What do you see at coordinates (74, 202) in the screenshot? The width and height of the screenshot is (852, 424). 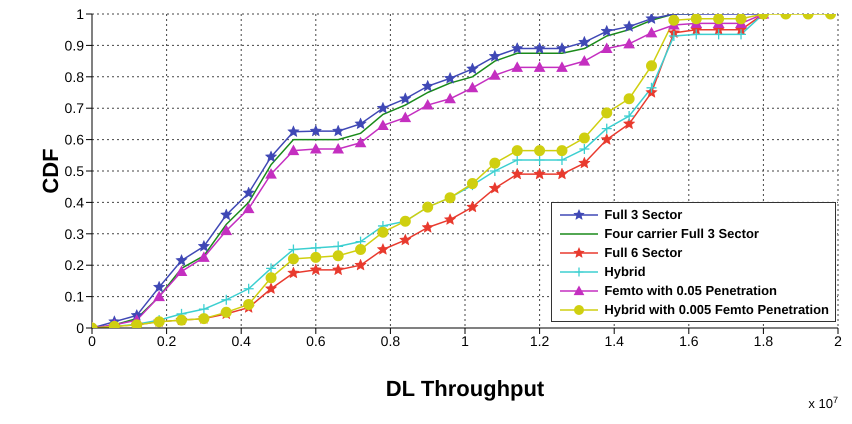 I see `y-tick-label: 0.4` at bounding box center [74, 202].